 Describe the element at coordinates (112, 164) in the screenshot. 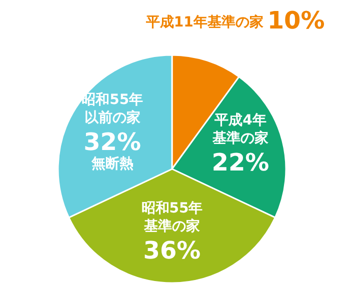

I see `text: 無断熱` at that location.